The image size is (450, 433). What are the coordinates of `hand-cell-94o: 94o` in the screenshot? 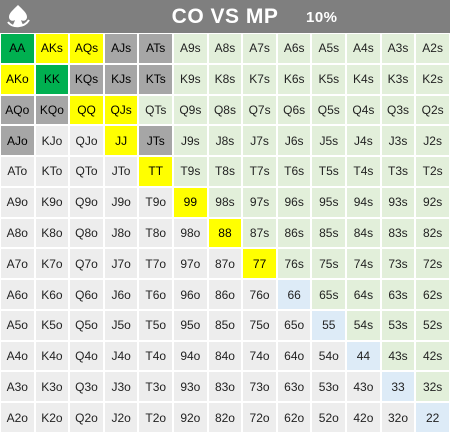 It's located at (190, 356).